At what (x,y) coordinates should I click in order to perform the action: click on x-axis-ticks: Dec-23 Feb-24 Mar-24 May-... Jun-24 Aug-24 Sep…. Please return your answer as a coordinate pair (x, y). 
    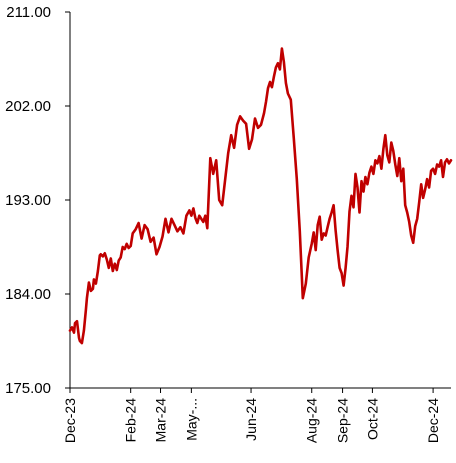
    Looking at the image, I should click on (251, 415).